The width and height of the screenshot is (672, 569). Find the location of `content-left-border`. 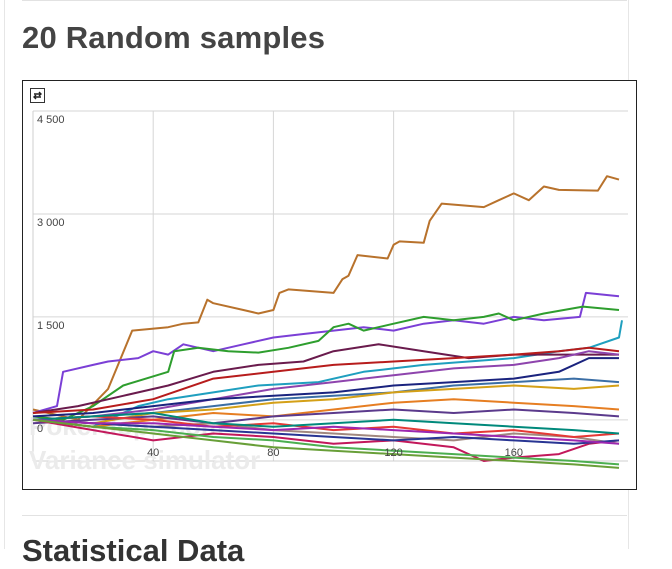

content-left-border is located at coordinates (4, 274).